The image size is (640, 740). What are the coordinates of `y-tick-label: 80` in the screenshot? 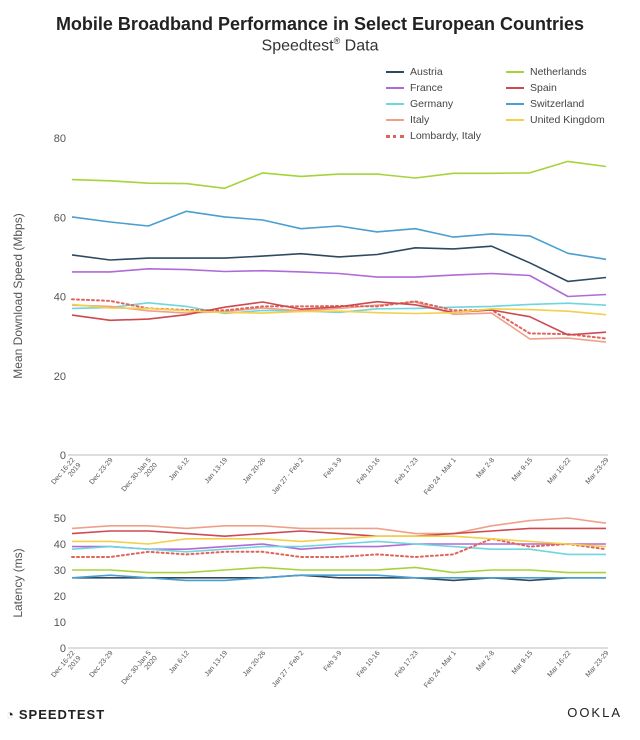 It's located at (60, 139).